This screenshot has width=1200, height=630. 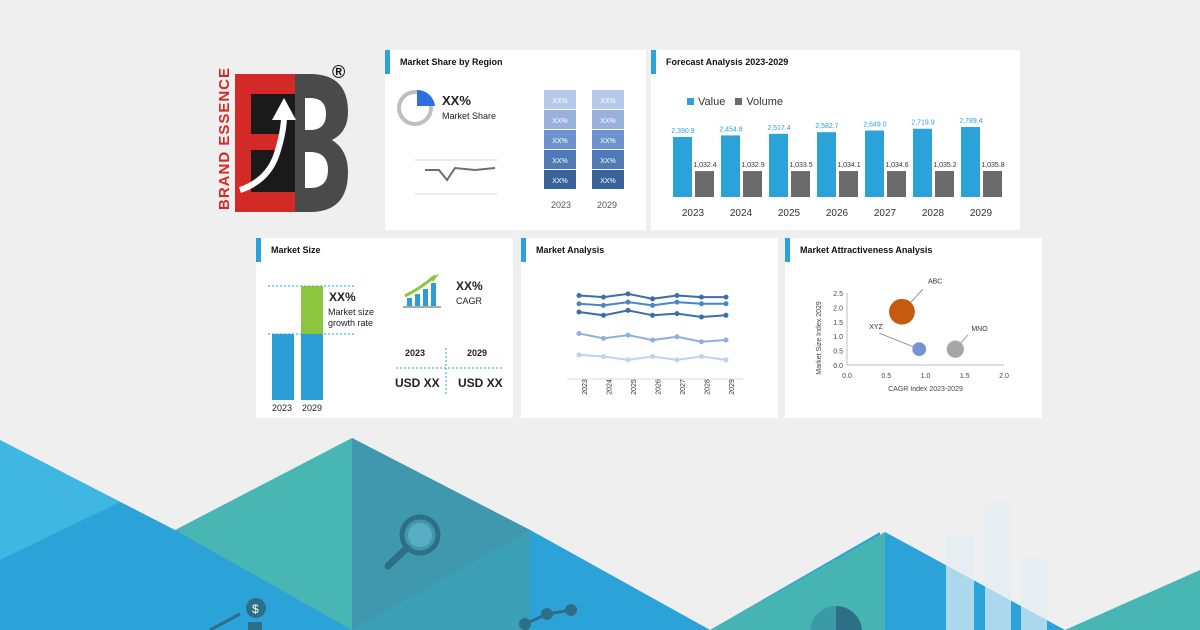 I want to click on attract-panel-title: Market Attractiveness Analysis, so click(x=858, y=250).